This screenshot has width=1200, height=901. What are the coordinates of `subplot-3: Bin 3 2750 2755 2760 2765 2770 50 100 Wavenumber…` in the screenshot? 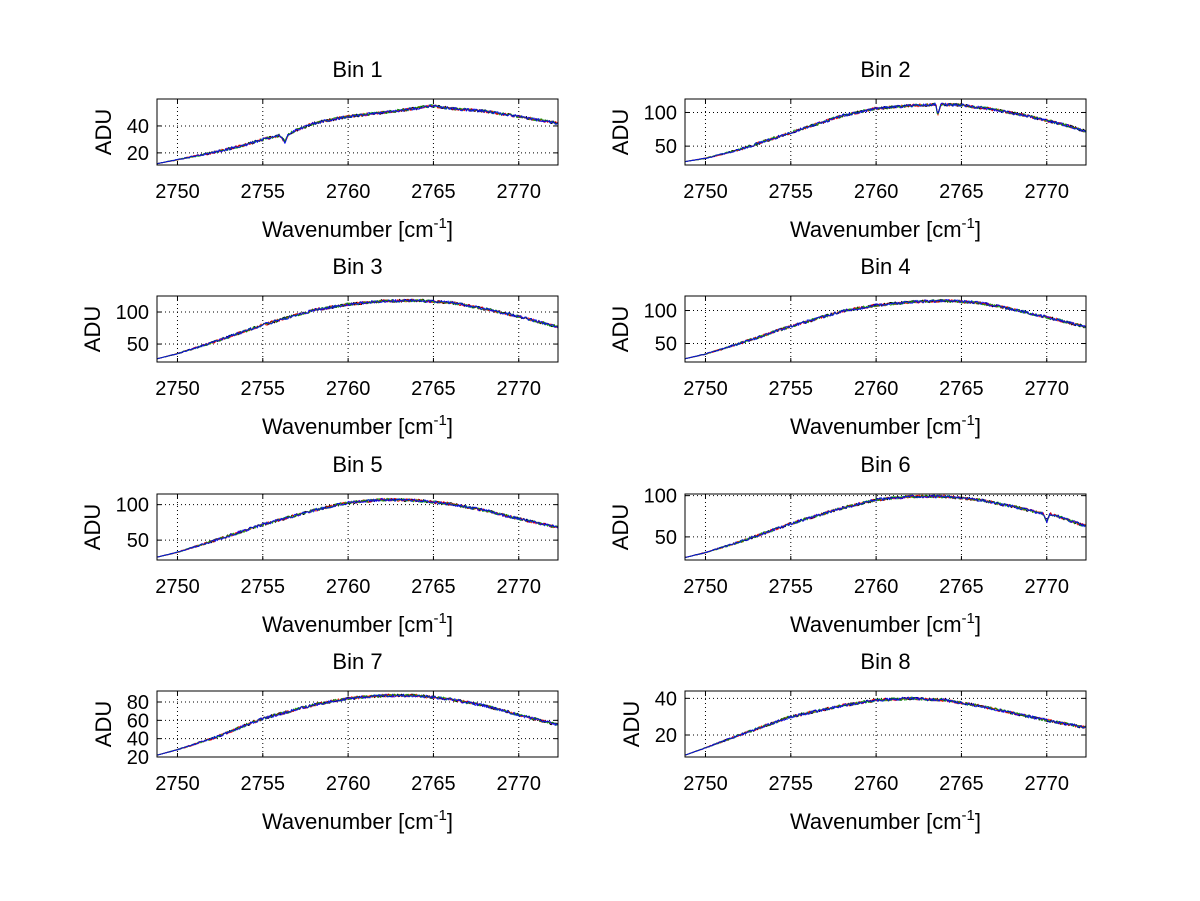 It's located at (319, 346).